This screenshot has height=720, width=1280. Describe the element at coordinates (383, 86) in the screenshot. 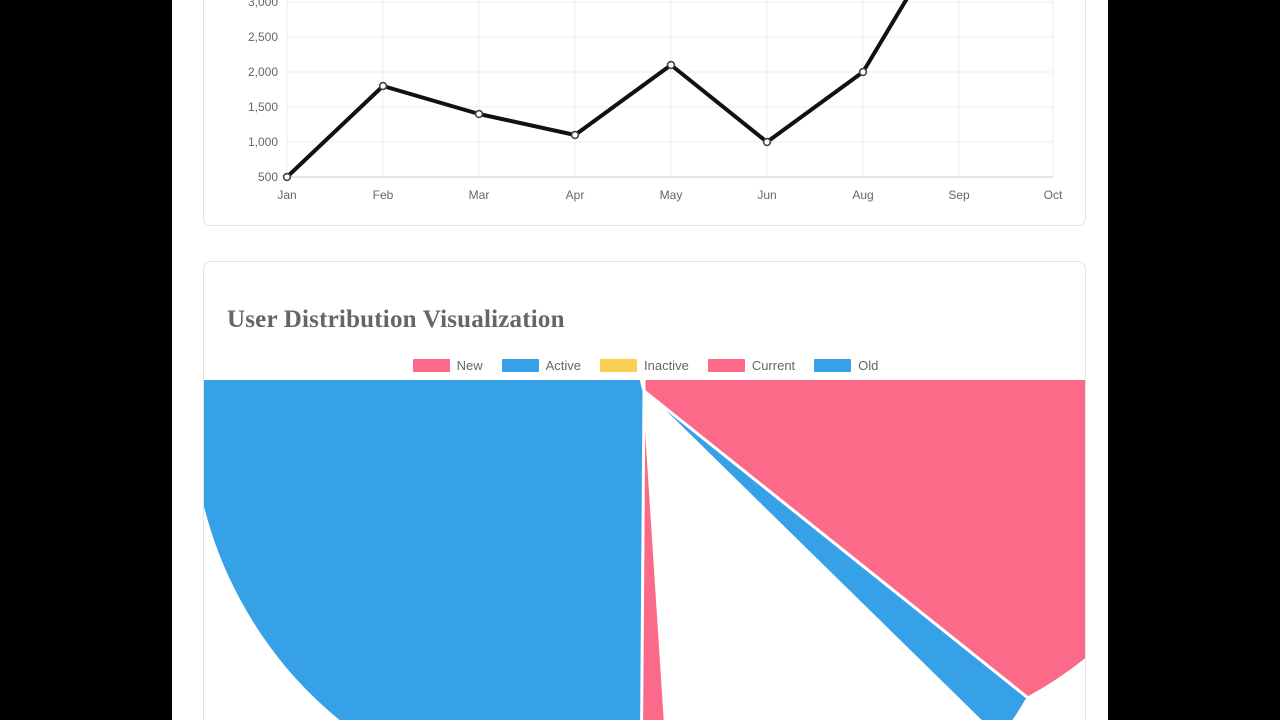

I see `data-point-feb` at that location.